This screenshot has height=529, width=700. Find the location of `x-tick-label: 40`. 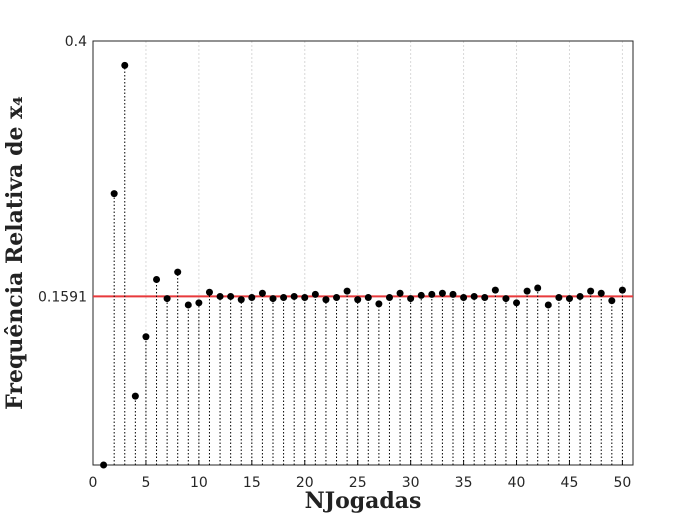

x-tick-label: 40 is located at coordinates (517, 483).